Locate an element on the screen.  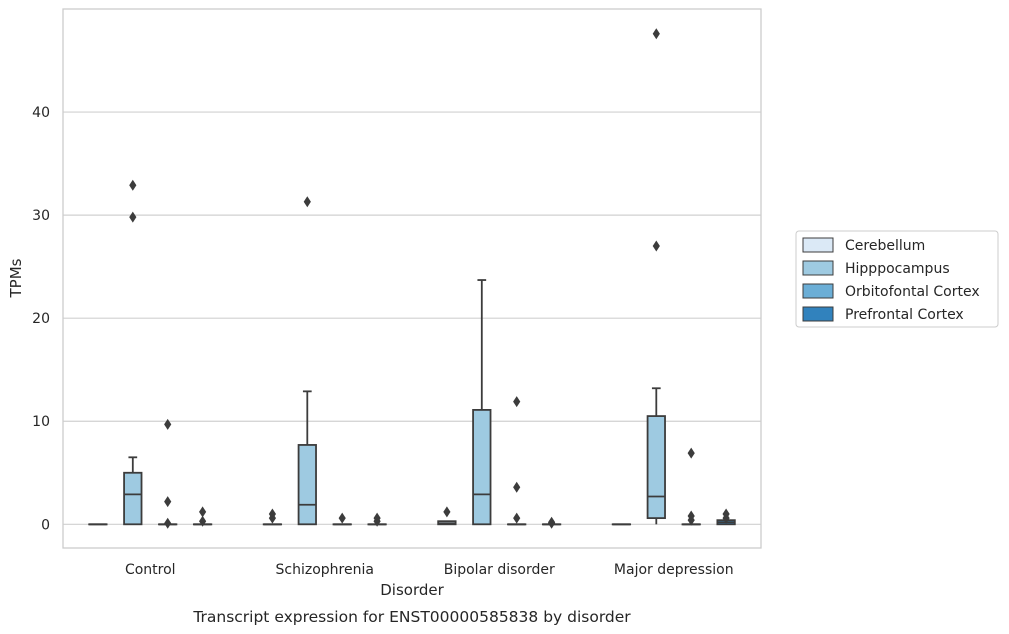
x-tick-label: Bipolar disorder is located at coordinates (499, 570).